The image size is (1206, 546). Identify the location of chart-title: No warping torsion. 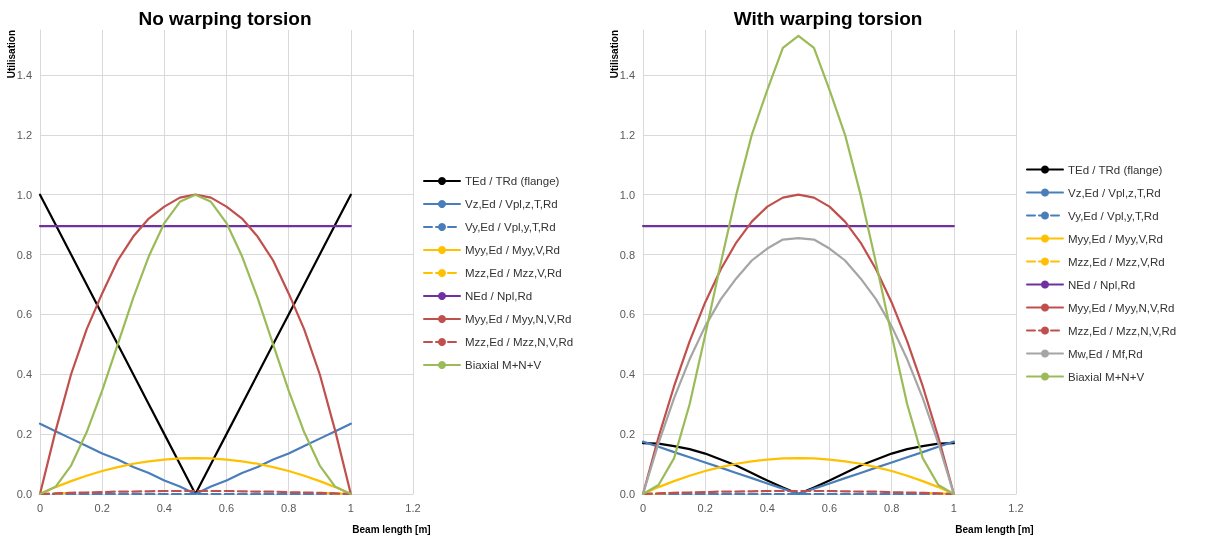
(225, 18).